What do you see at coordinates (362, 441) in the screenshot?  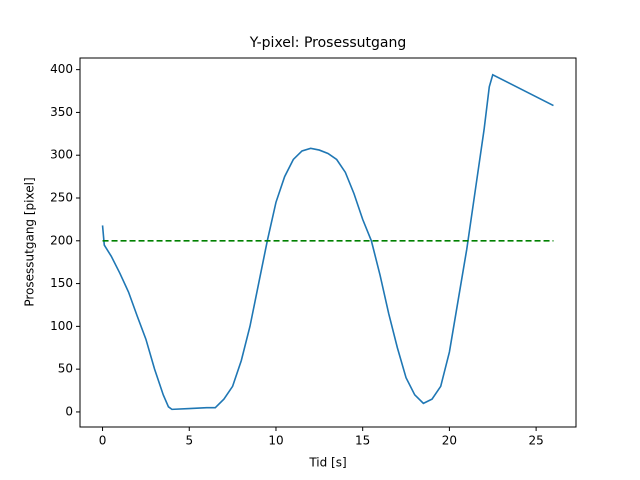 I see `x-tick-label: 15` at bounding box center [362, 441].